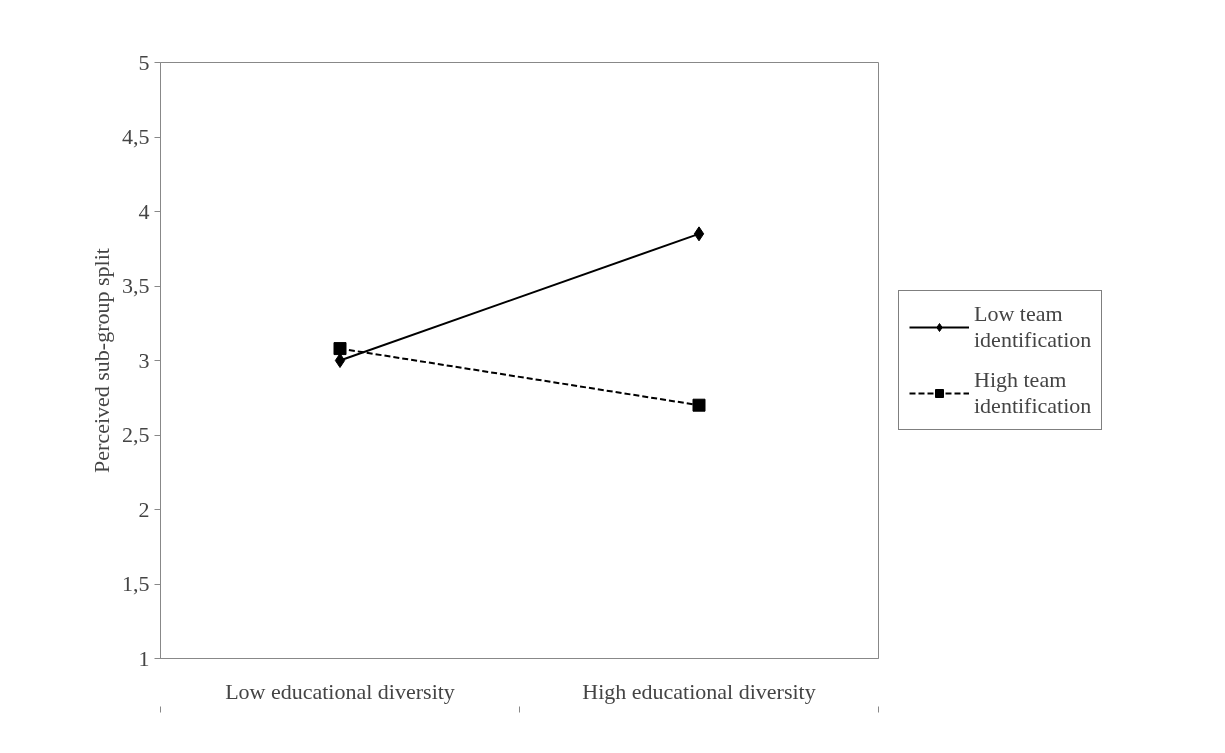  Describe the element at coordinates (101, 360) in the screenshot. I see `y-axis-title: Perceived sub-group split` at that location.